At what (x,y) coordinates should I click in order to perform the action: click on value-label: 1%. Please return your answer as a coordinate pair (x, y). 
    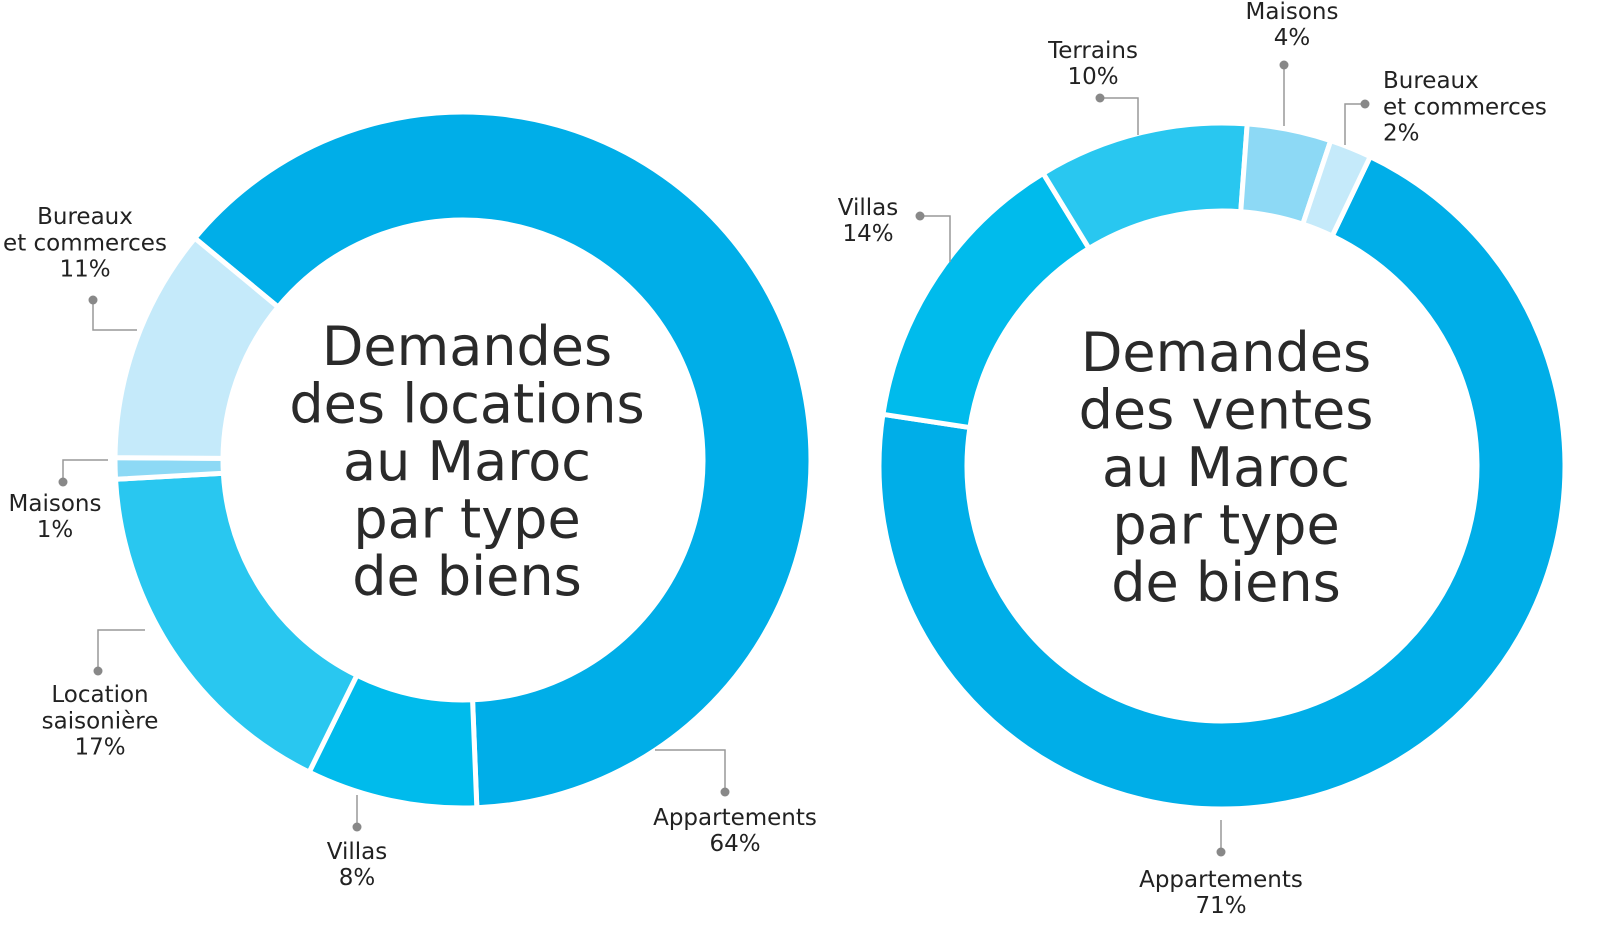
    Looking at the image, I should click on (55, 530).